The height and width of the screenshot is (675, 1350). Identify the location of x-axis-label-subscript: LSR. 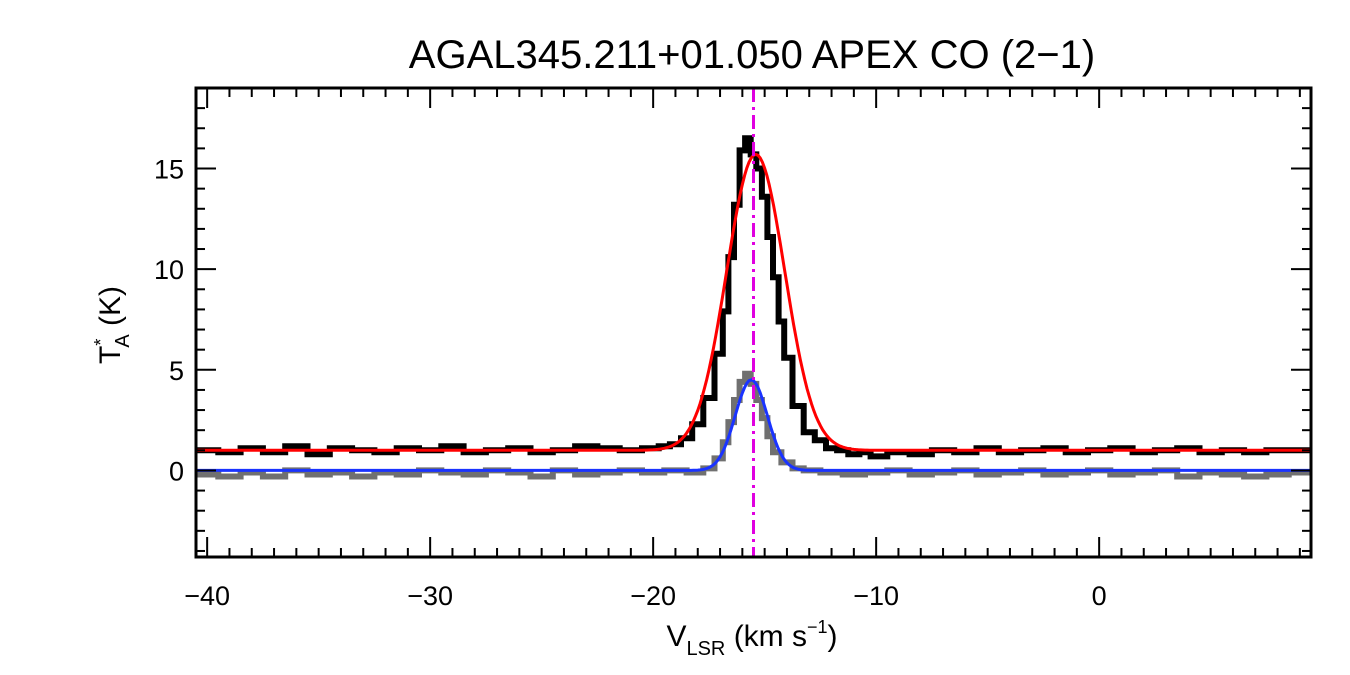
(705, 649).